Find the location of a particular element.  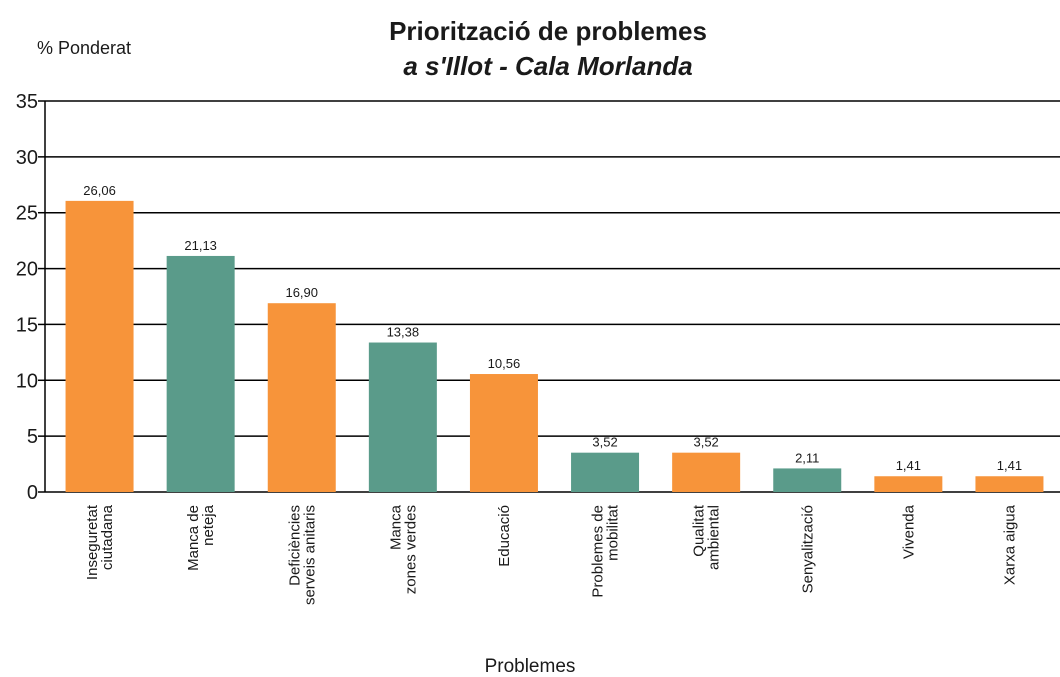

x-tick-label: serveis anitaris is located at coordinates (309, 555).